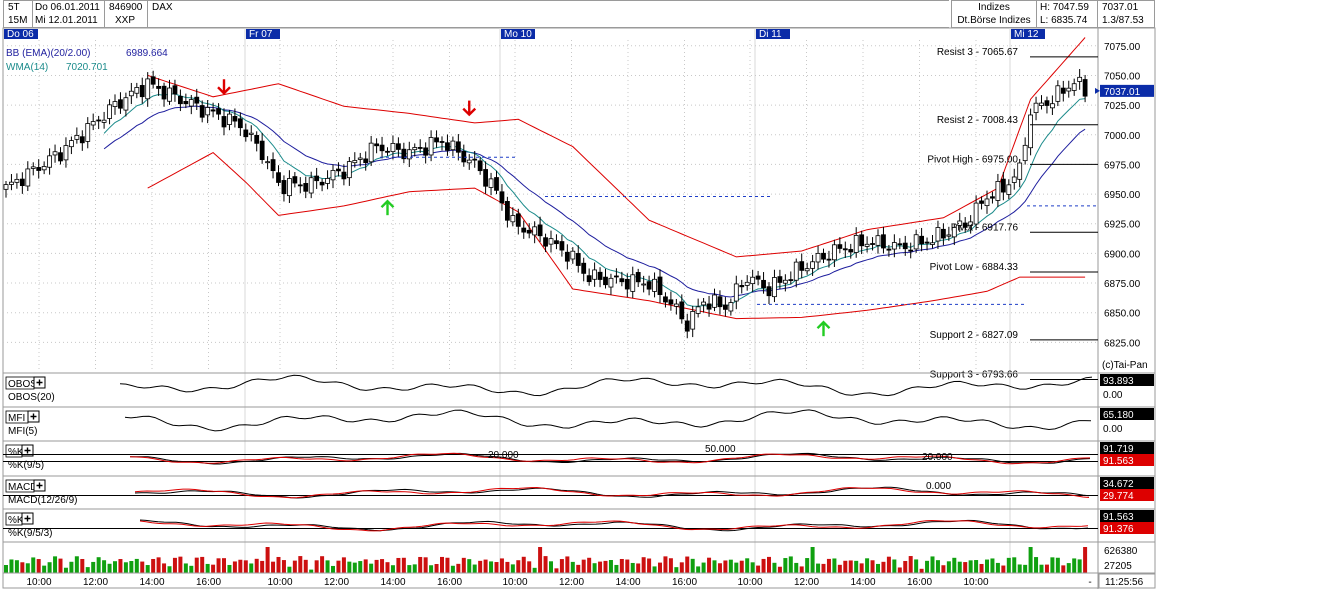 The height and width of the screenshot is (589, 1323). Describe the element at coordinates (1118, 566) in the screenshot. I see `volume-min-label: 27205` at that location.